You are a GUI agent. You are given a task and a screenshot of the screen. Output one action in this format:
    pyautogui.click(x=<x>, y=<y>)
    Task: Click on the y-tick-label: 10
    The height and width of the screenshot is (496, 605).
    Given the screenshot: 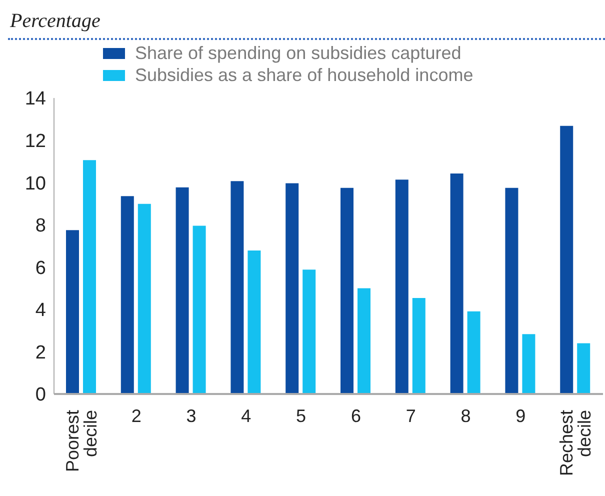 What is the action you would take?
    pyautogui.click(x=35, y=183)
    